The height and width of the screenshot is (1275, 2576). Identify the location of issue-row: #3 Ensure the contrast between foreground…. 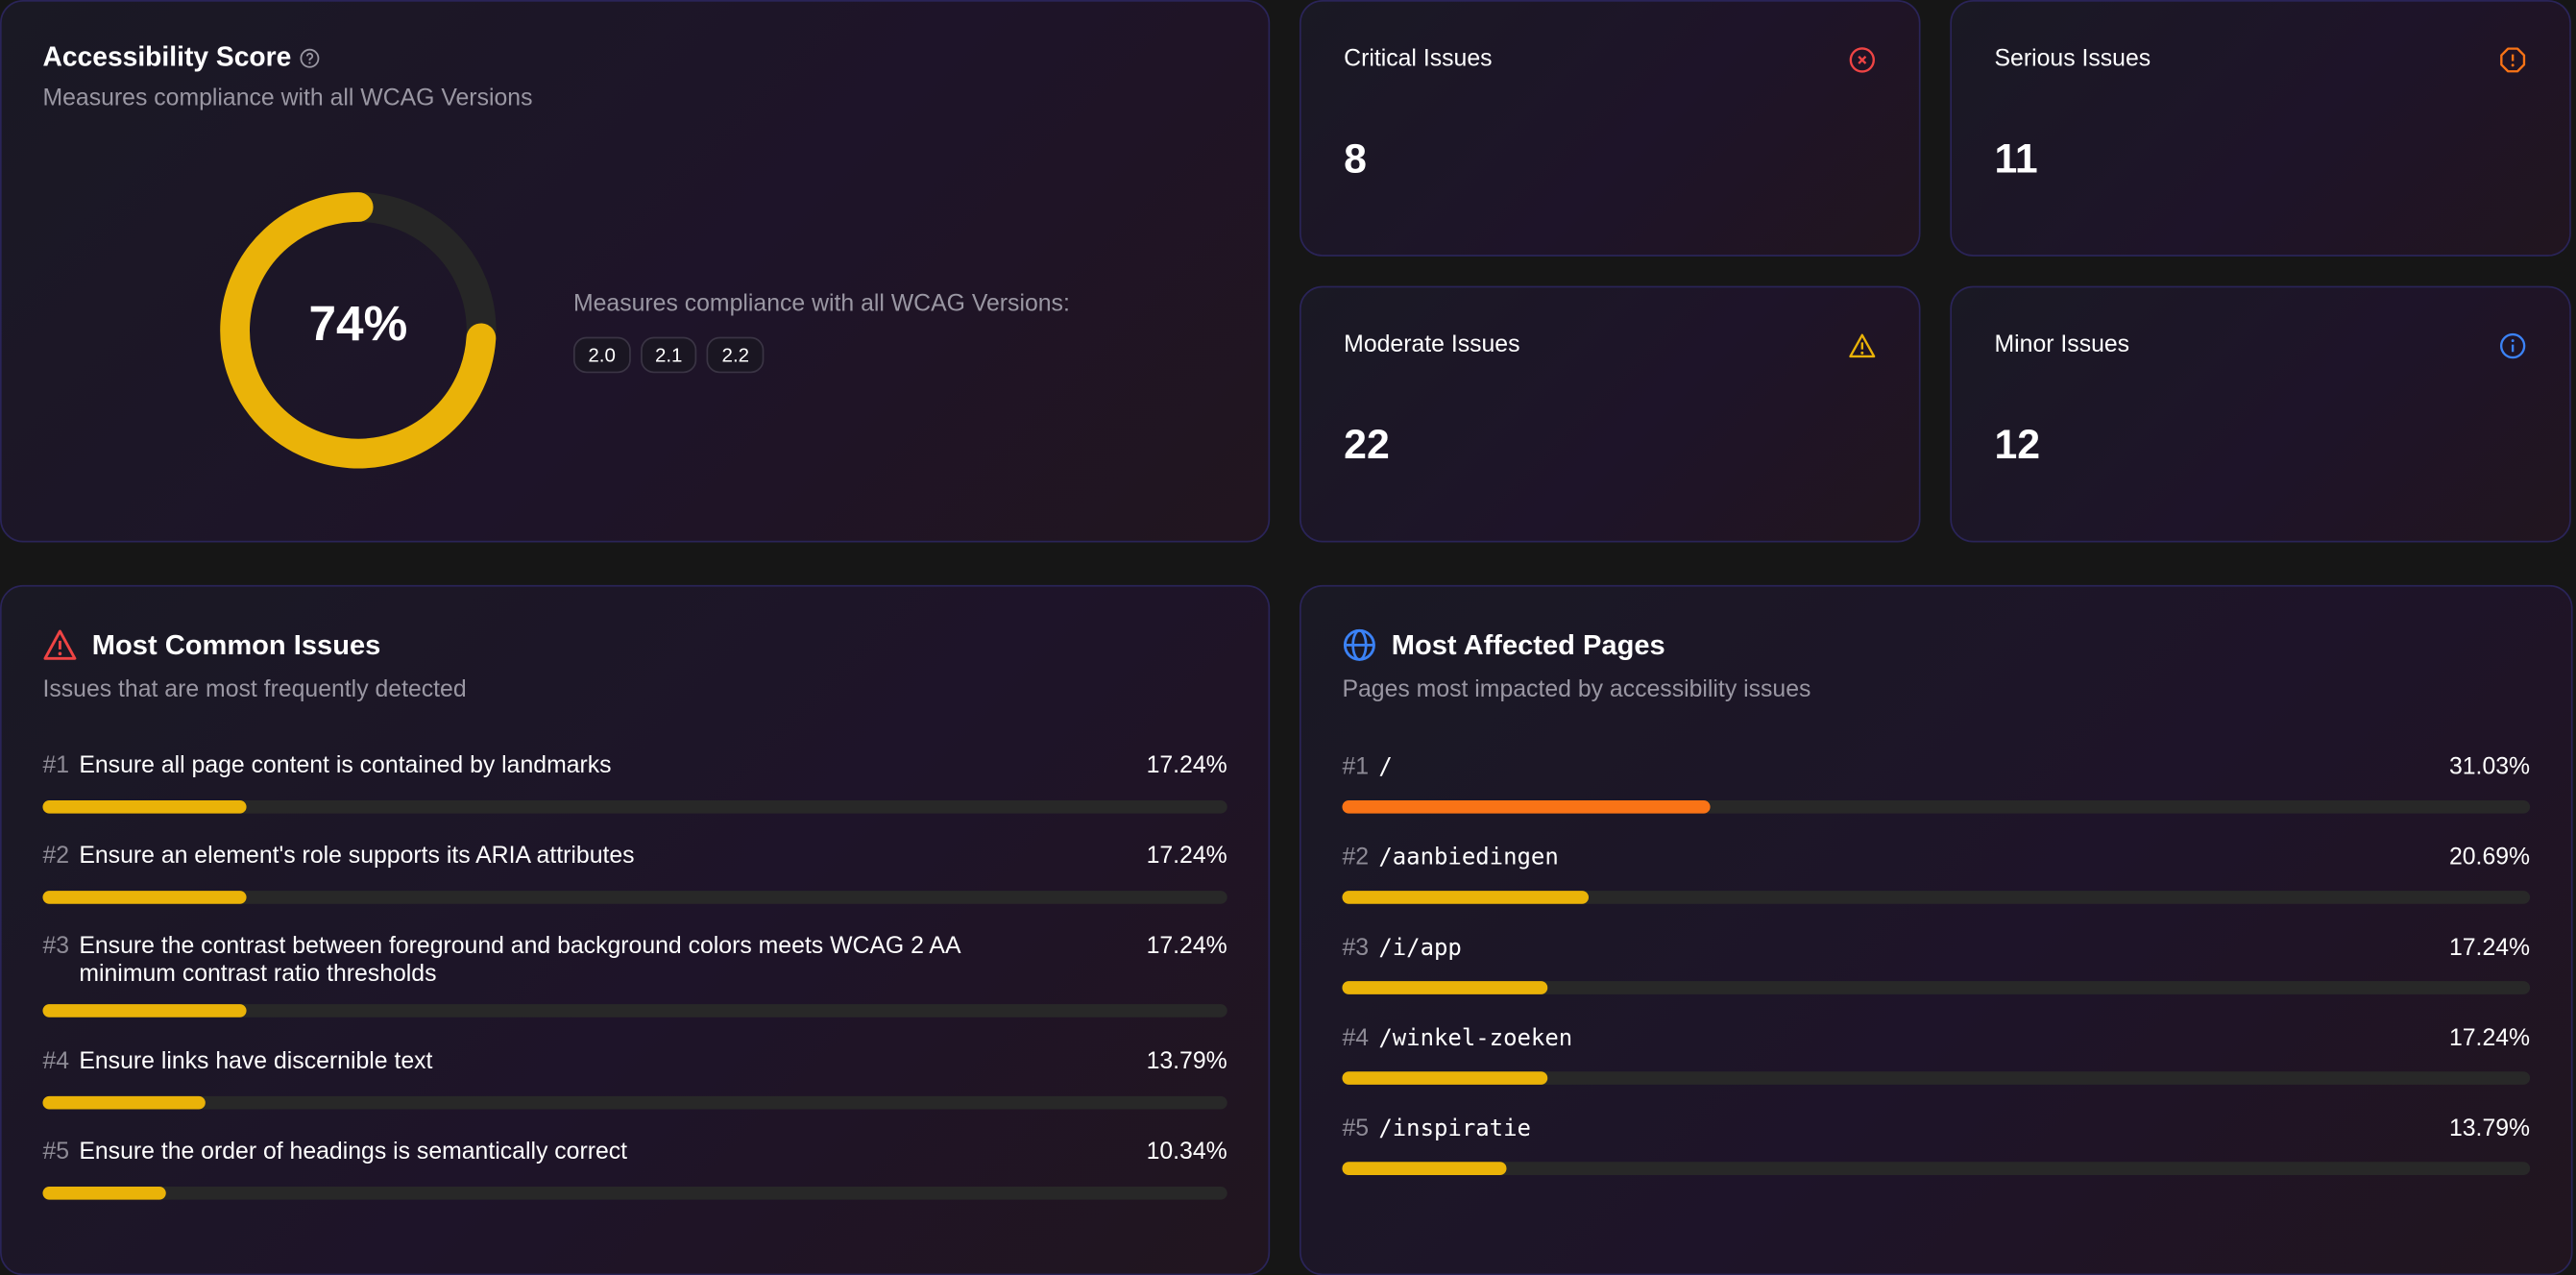
(634, 975).